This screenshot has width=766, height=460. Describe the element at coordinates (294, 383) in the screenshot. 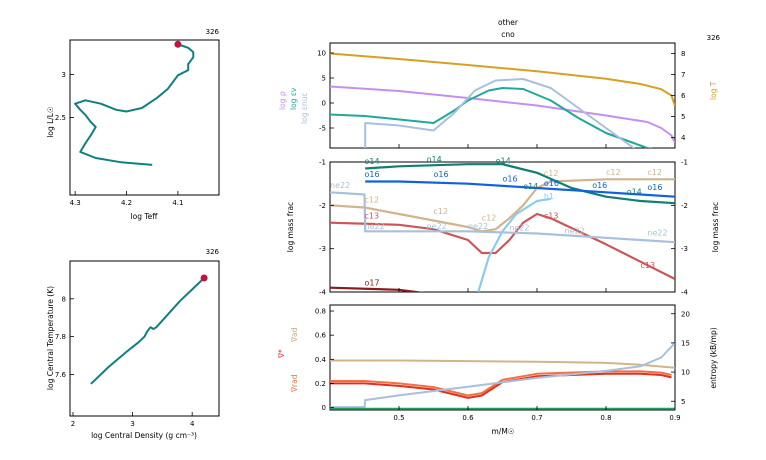

I see `profile-bot-ylabel-rad: ∇rad` at that location.